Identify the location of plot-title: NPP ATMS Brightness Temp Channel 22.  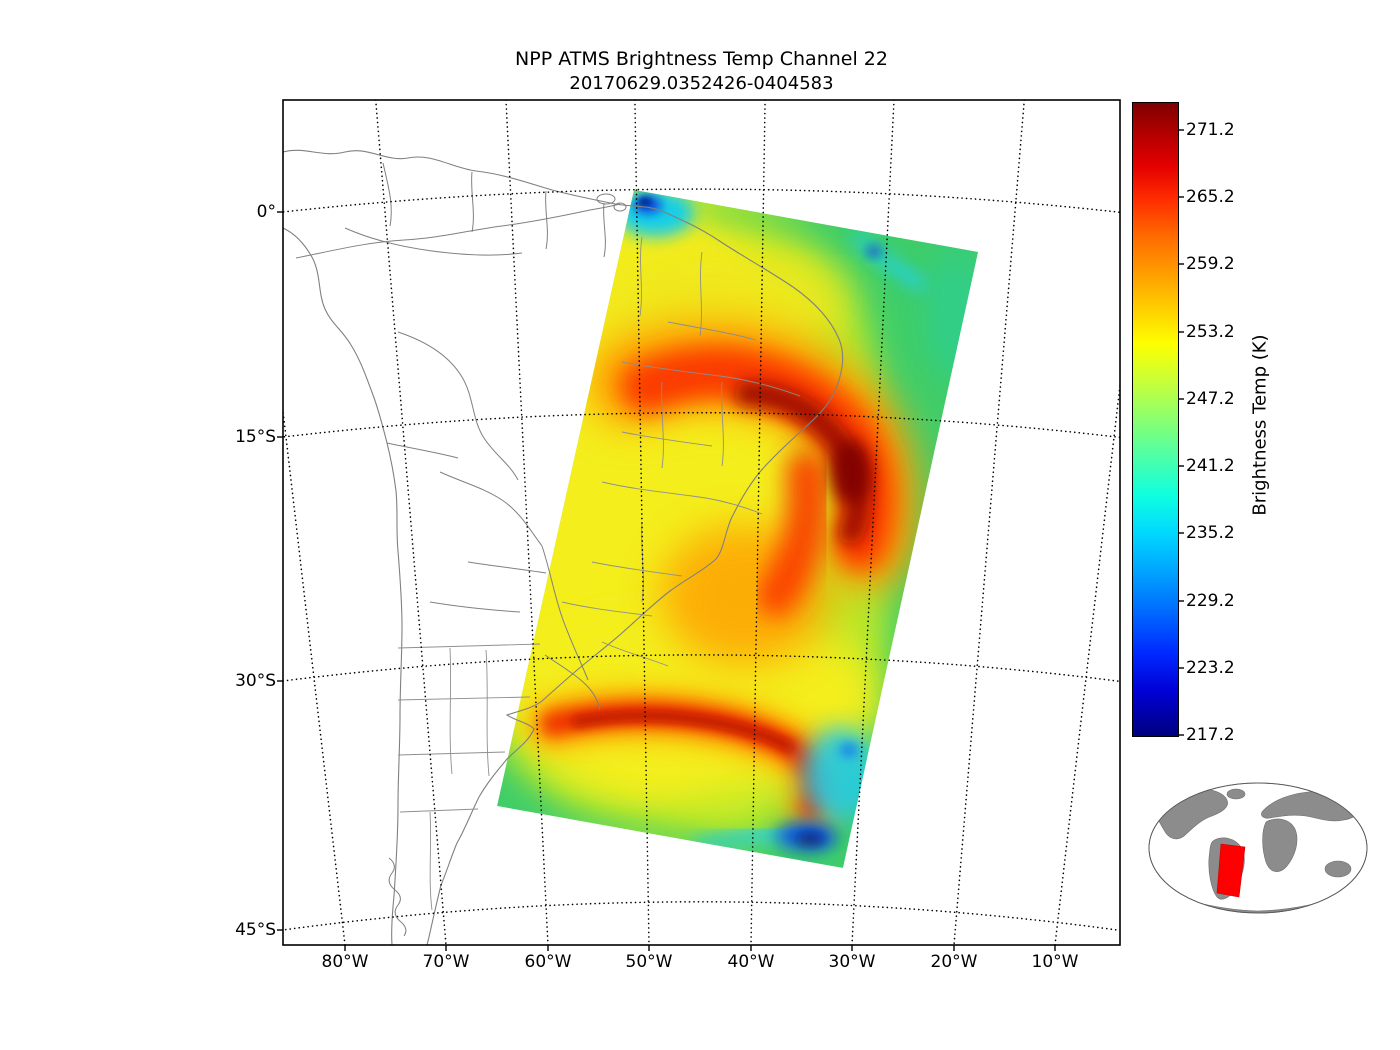
(701, 59).